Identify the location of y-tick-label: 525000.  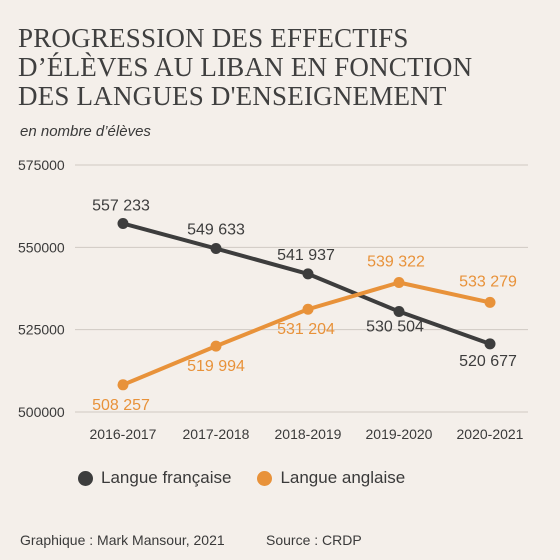
(41, 330).